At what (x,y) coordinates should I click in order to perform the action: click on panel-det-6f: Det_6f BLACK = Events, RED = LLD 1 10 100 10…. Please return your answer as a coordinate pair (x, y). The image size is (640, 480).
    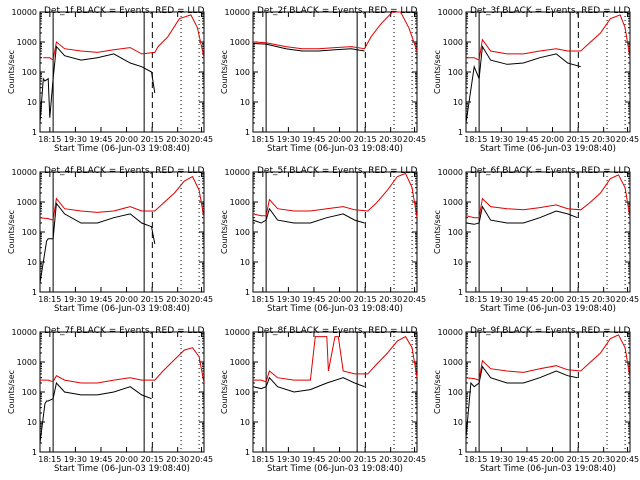
    Looking at the image, I should click on (536, 240).